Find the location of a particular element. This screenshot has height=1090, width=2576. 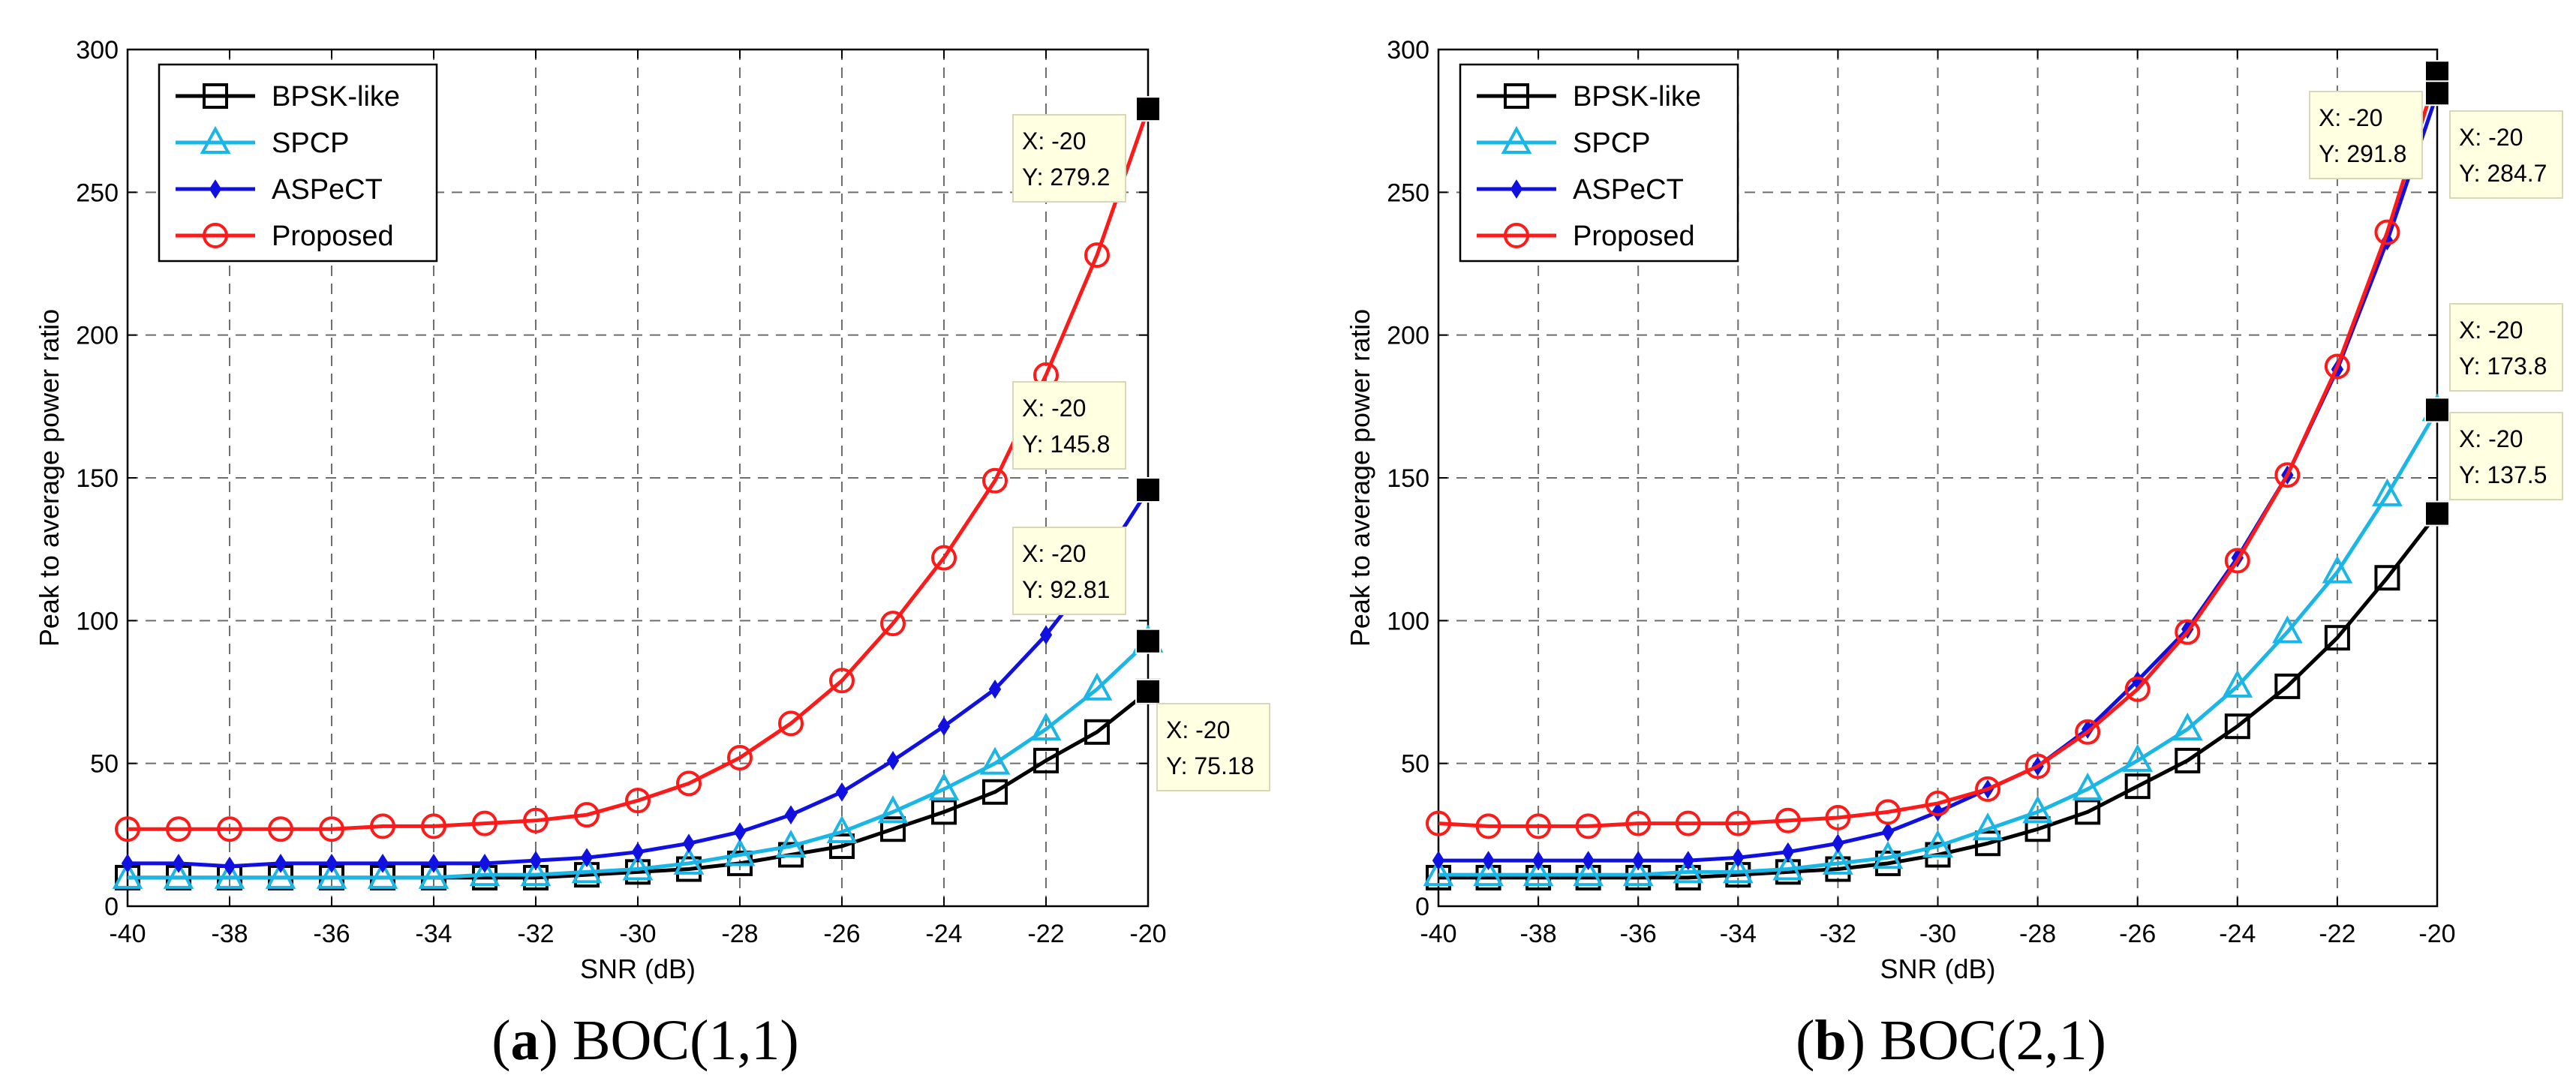

datatip-annotation: X: -20 Y: 291.8 is located at coordinates (2379, 119).